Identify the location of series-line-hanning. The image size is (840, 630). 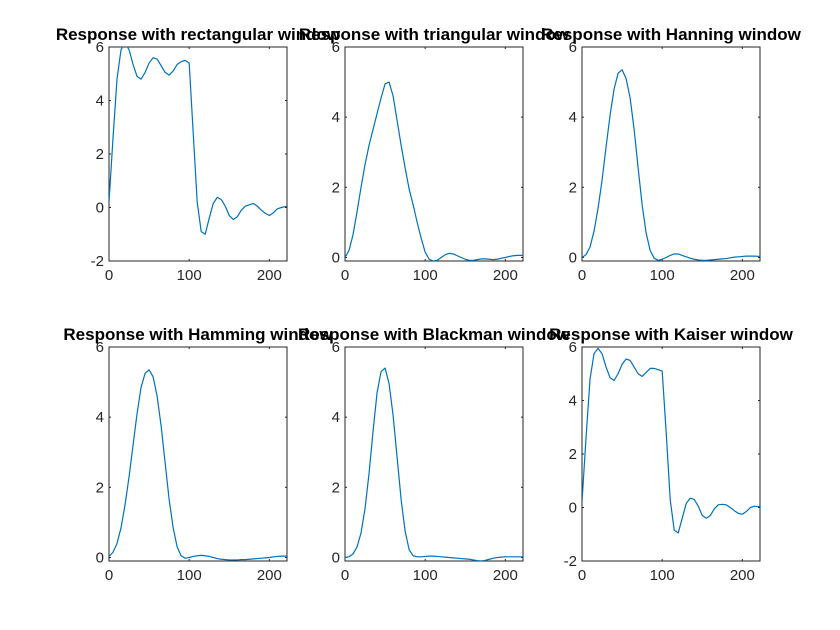
(671, 165).